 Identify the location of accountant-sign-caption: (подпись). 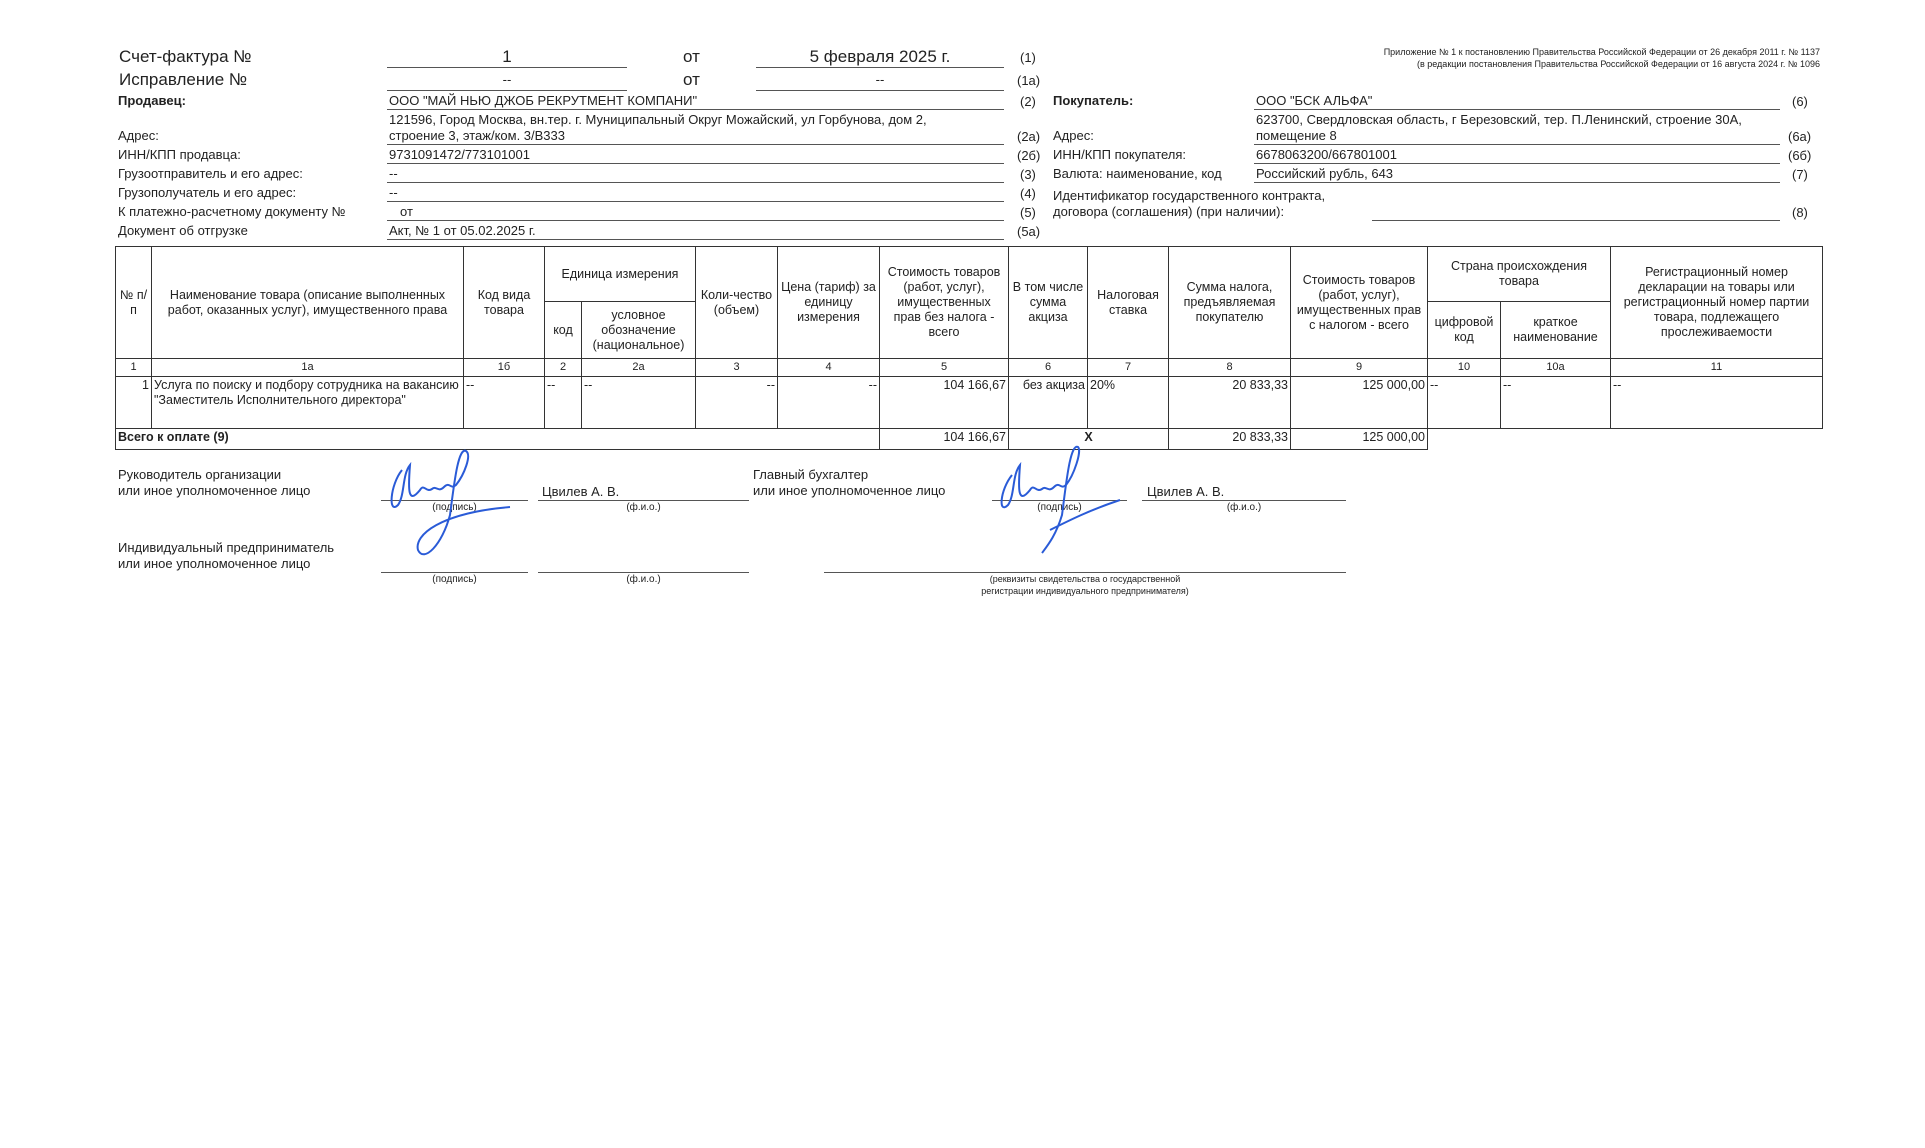
(1059, 507).